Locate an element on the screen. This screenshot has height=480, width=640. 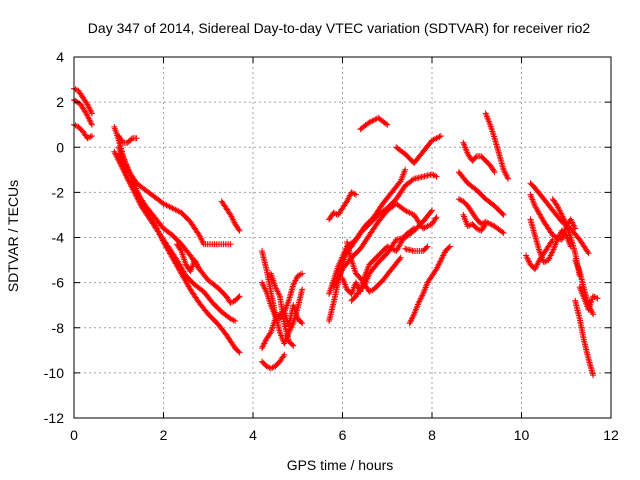
x-axis-label: GPS time / hours is located at coordinates (340, 465).